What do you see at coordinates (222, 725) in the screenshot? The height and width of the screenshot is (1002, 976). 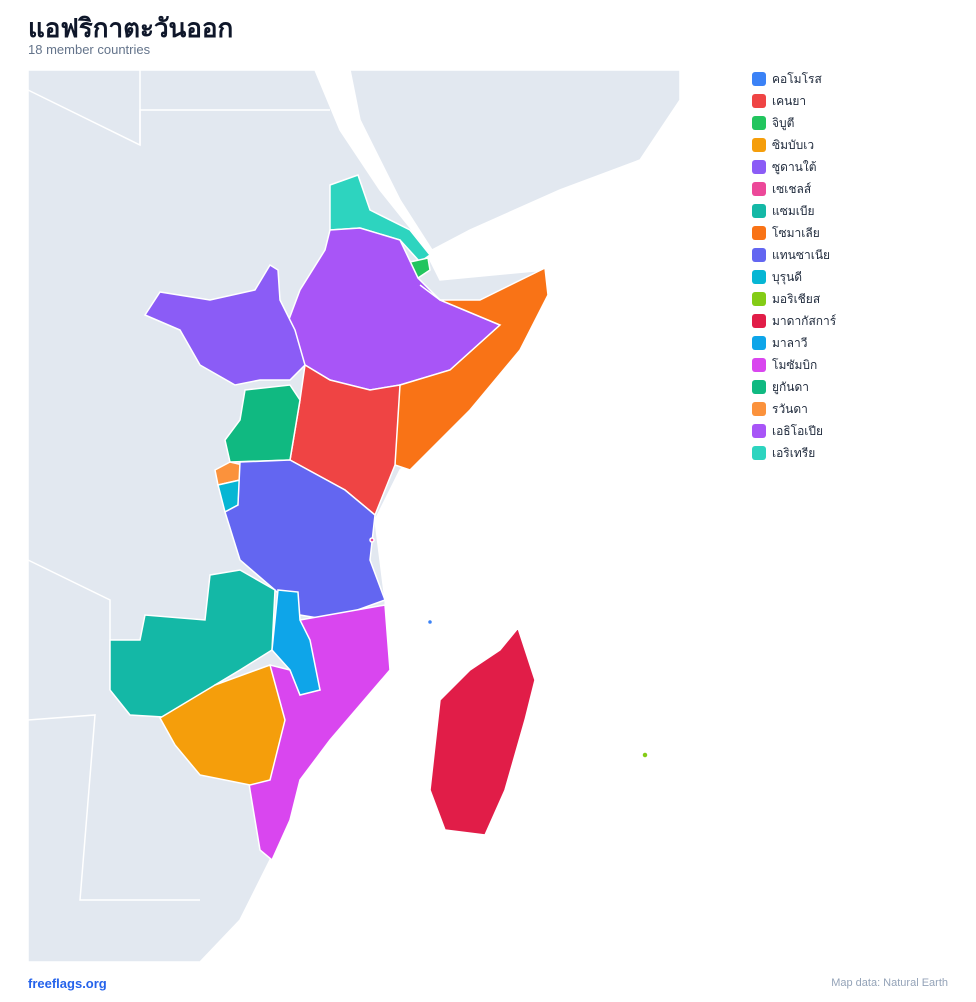 I see `zimbabwe` at bounding box center [222, 725].